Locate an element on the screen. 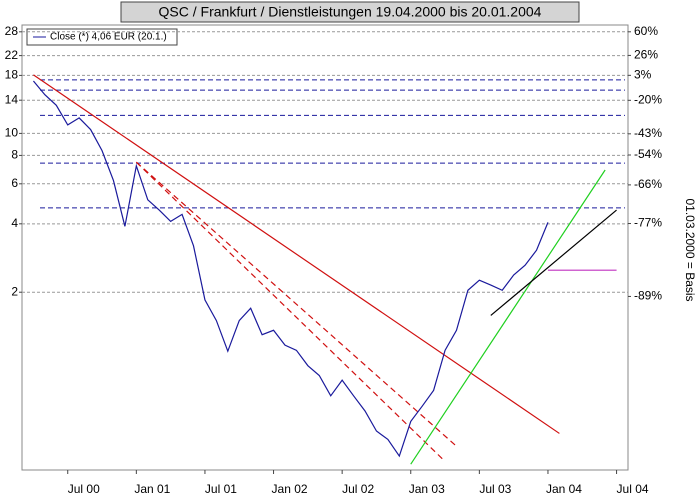  y2-tick-label: -20% is located at coordinates (648, 99).